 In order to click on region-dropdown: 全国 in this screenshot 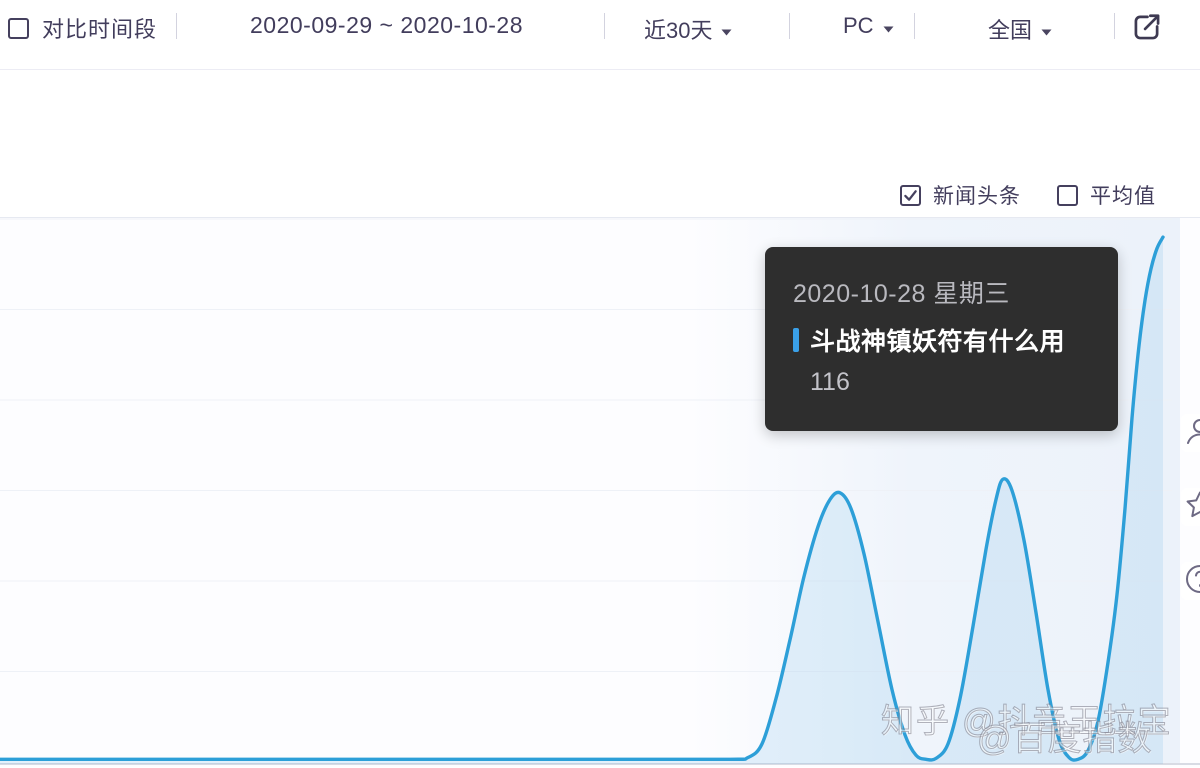, I will do `click(1020, 29)`.